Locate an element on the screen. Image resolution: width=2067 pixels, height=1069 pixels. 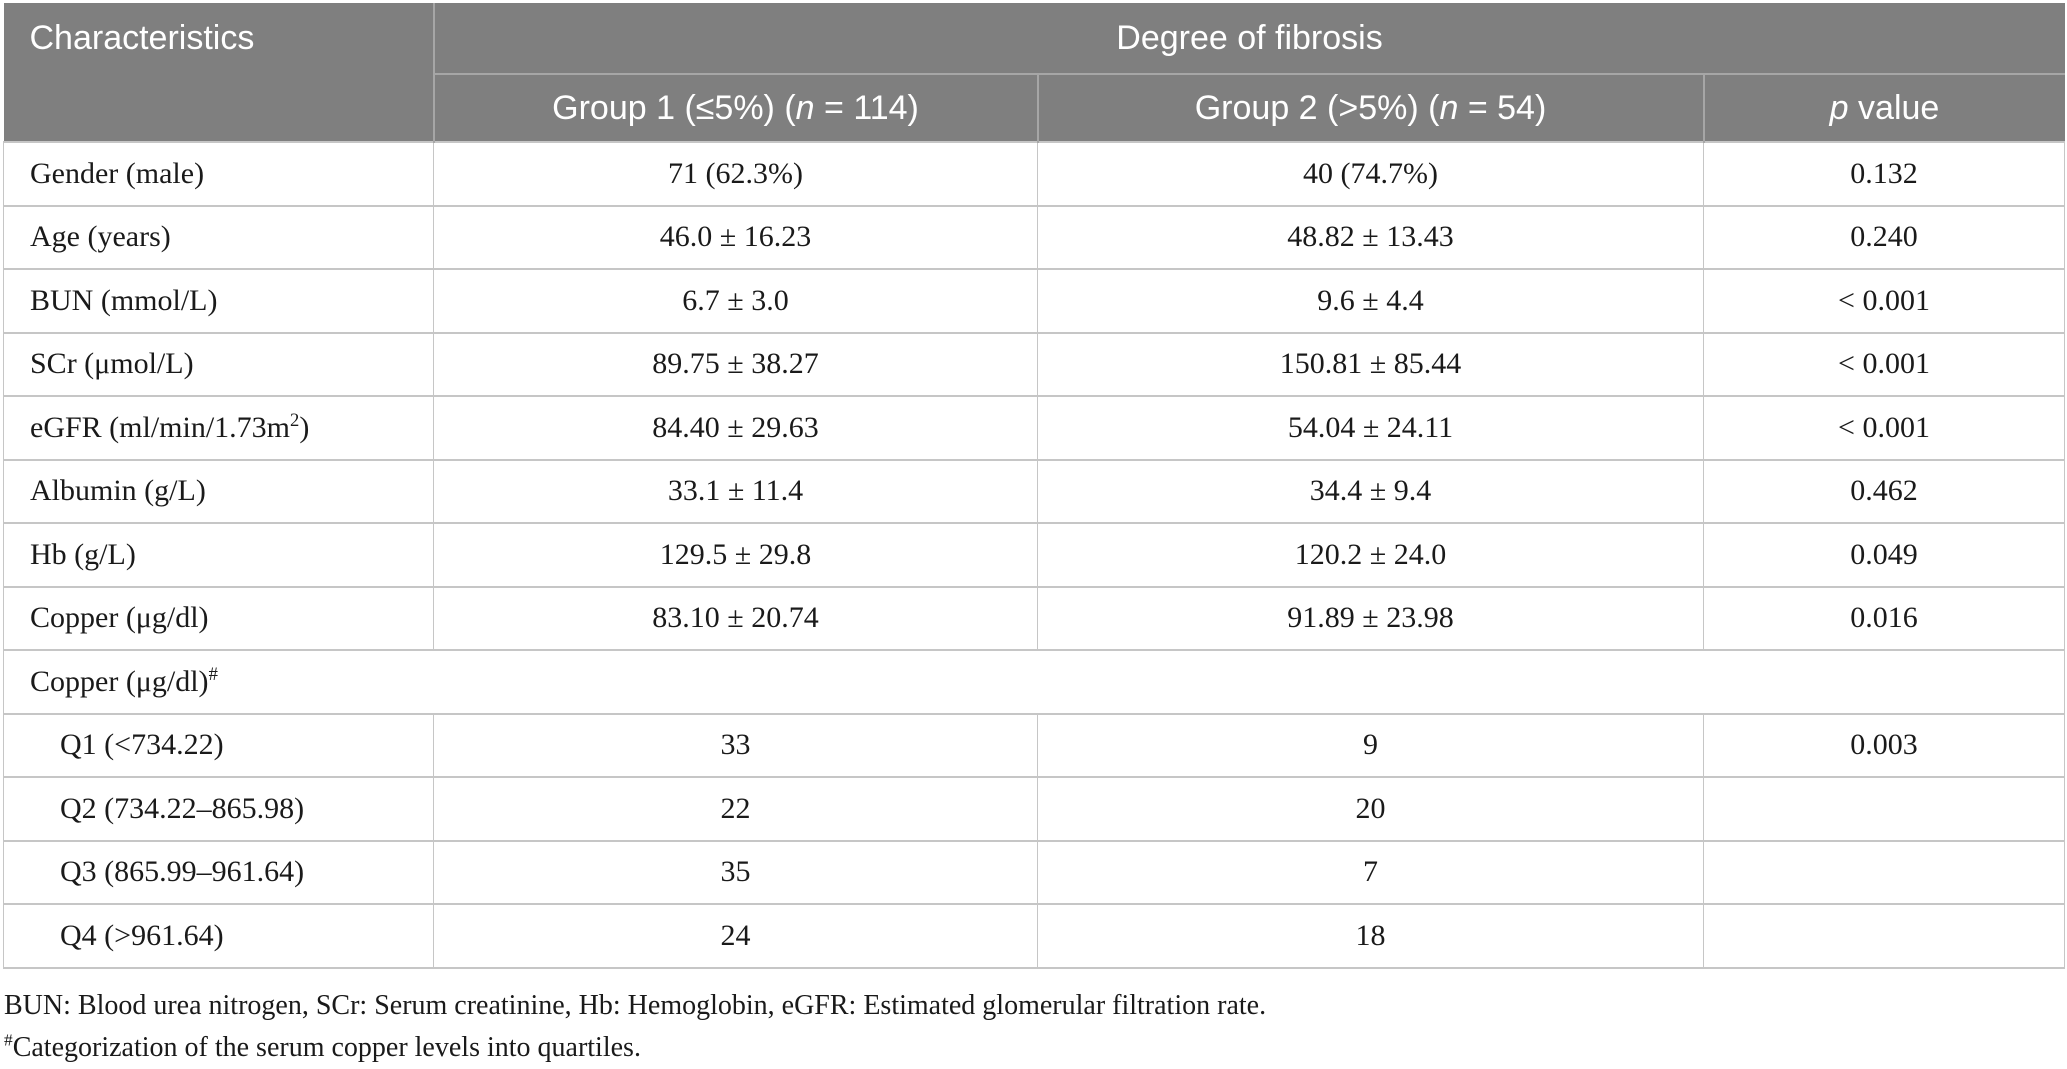
group1-value: 71 (62.3%) is located at coordinates (735, 173).